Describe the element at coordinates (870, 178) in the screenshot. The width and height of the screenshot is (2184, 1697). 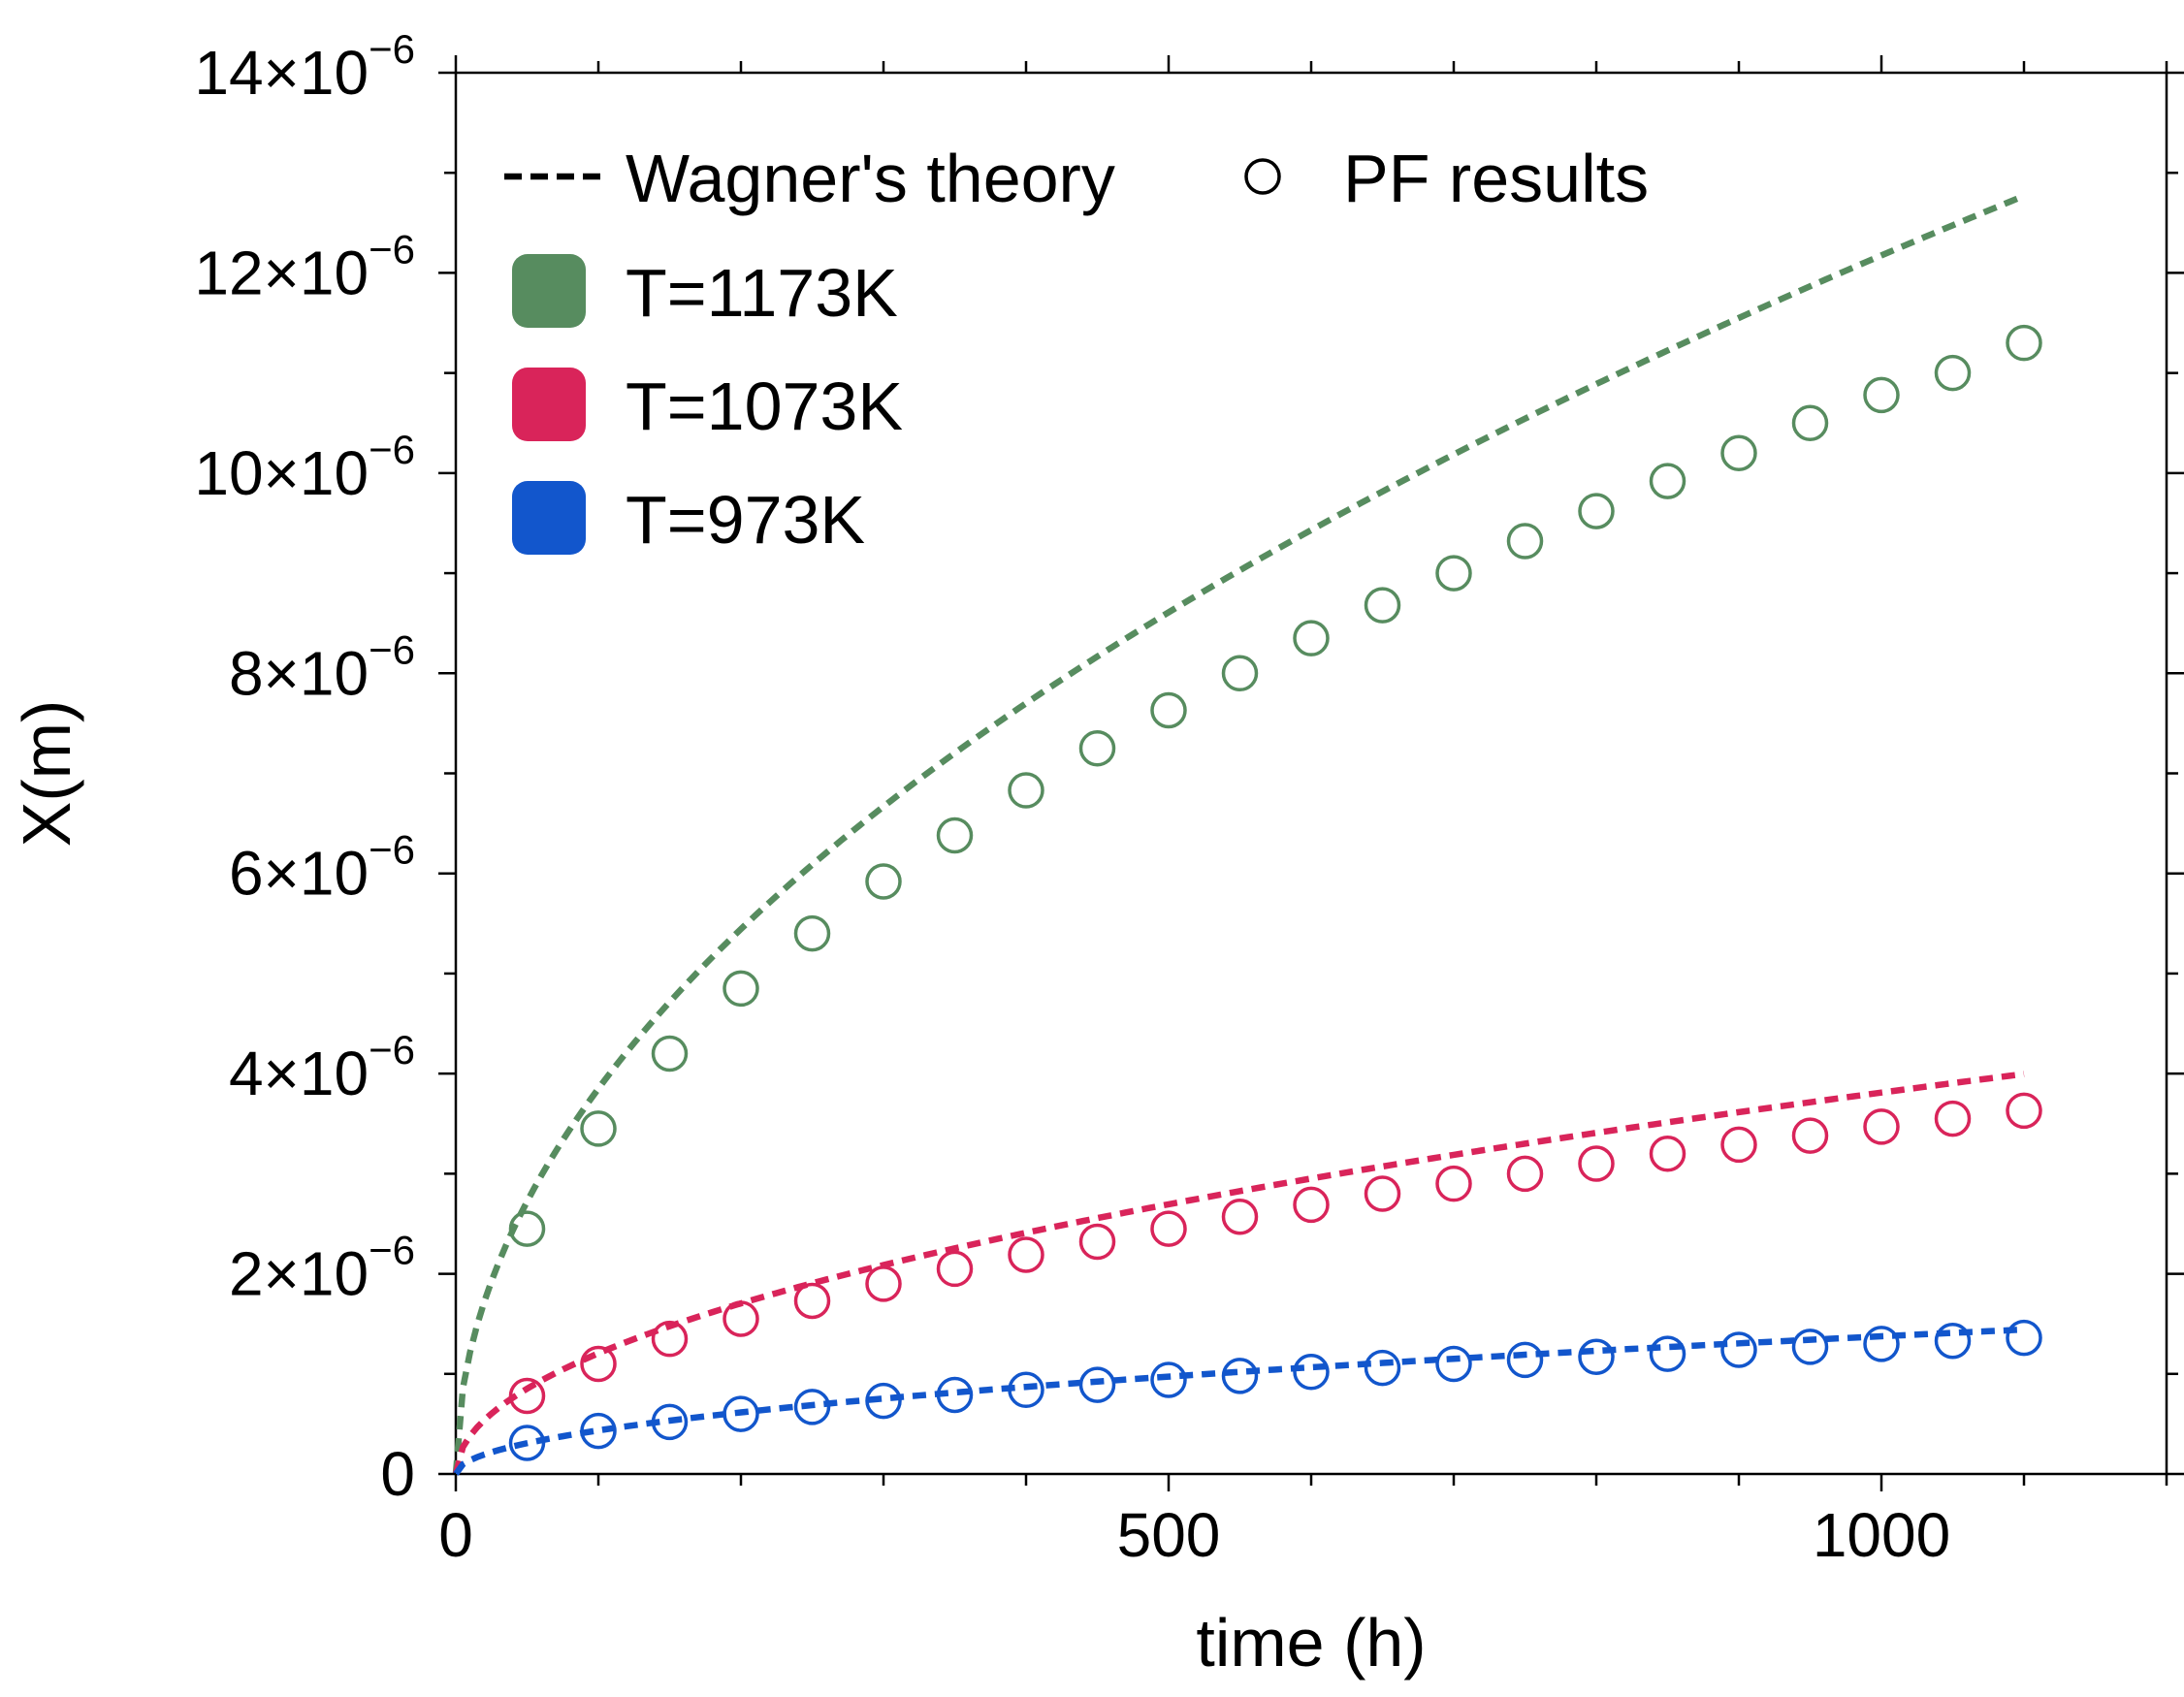
I see `legend-theory-label: Wagner's theory` at that location.